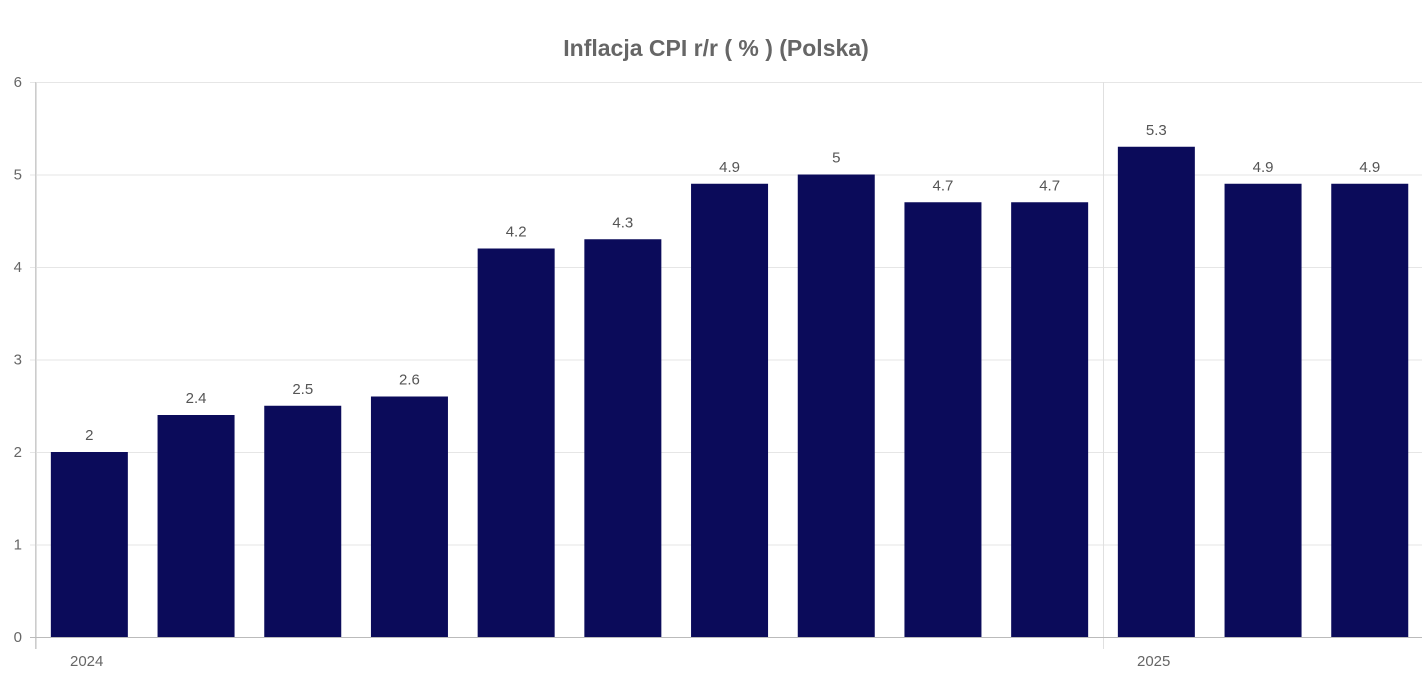  What do you see at coordinates (836, 158) in the screenshot?
I see `data-label: 5` at bounding box center [836, 158].